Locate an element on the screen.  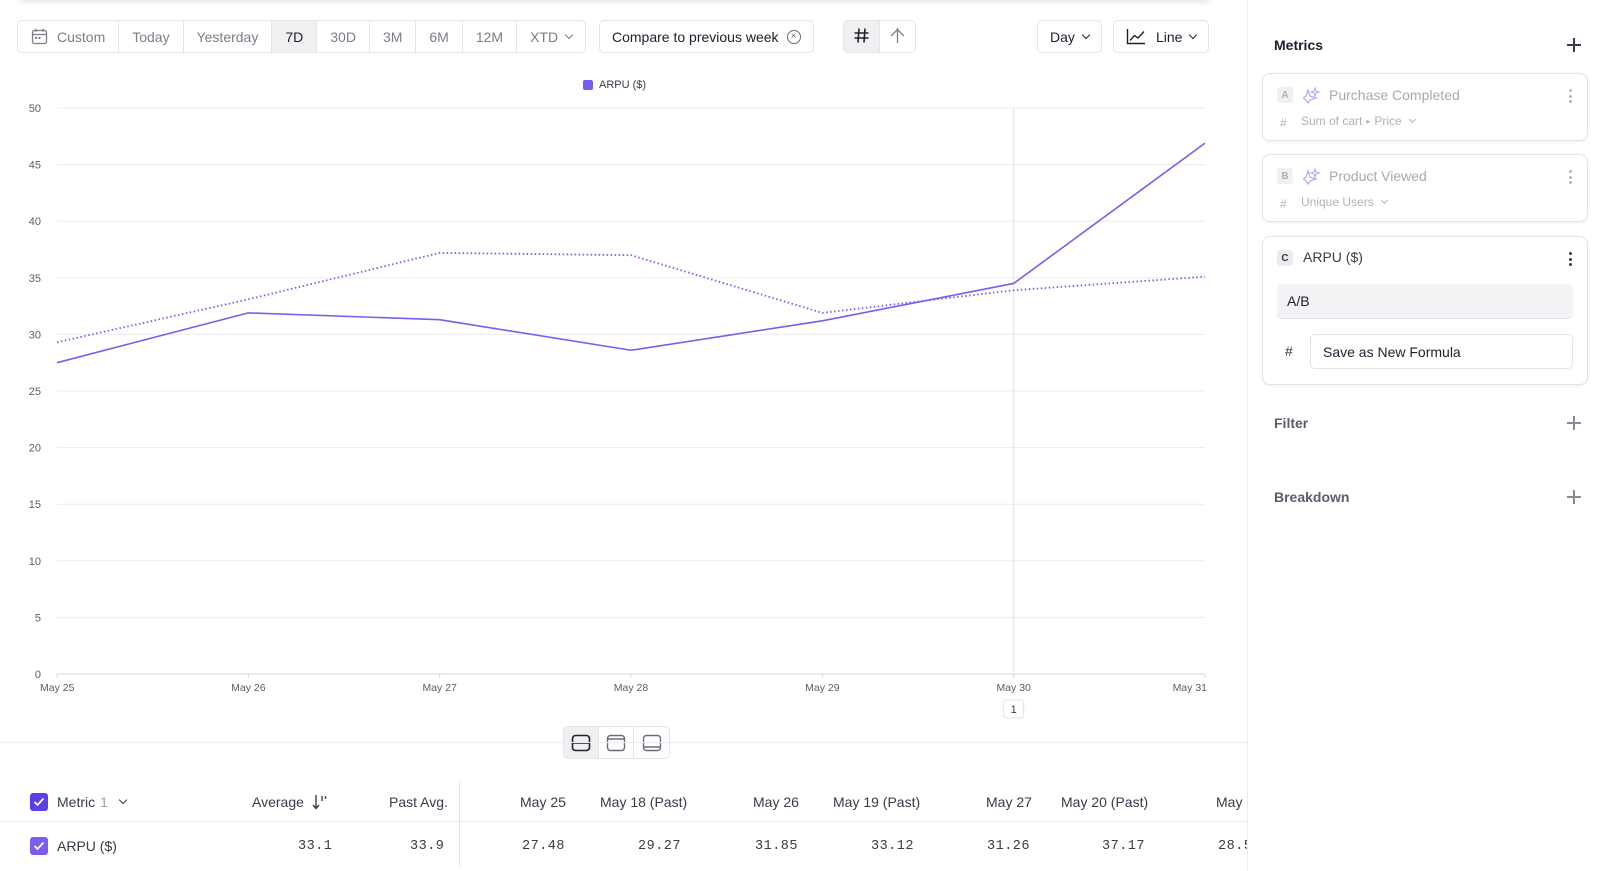
row-value: 33.12 is located at coordinates (893, 846).